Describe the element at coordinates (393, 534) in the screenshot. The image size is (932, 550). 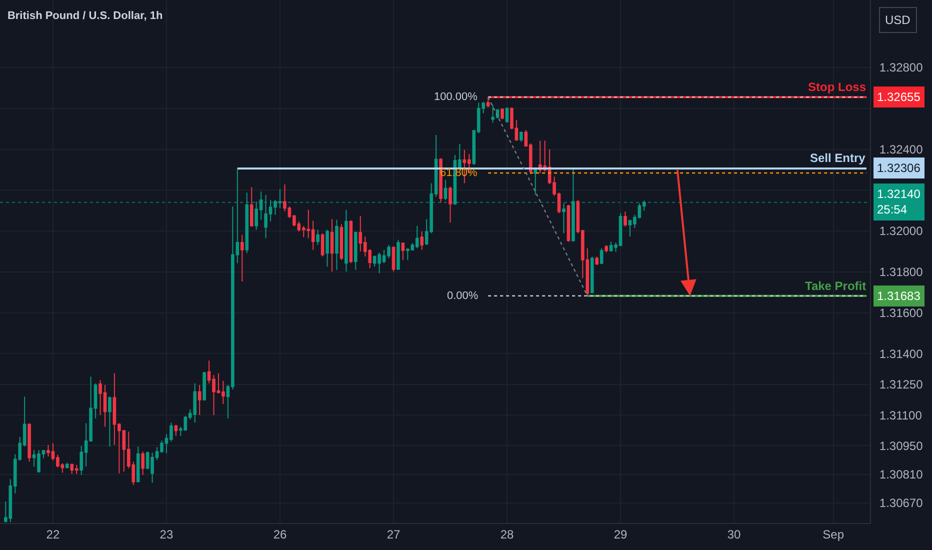
I see `x-tick-label: 27` at that location.